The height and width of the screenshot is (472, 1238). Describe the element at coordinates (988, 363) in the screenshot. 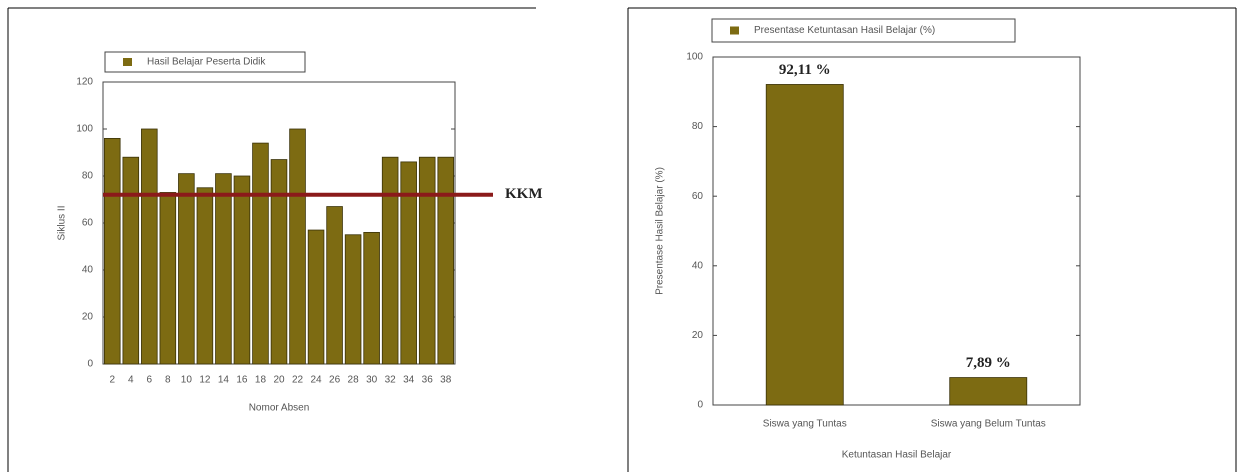

I see `value-label: 7,89 %` at that location.